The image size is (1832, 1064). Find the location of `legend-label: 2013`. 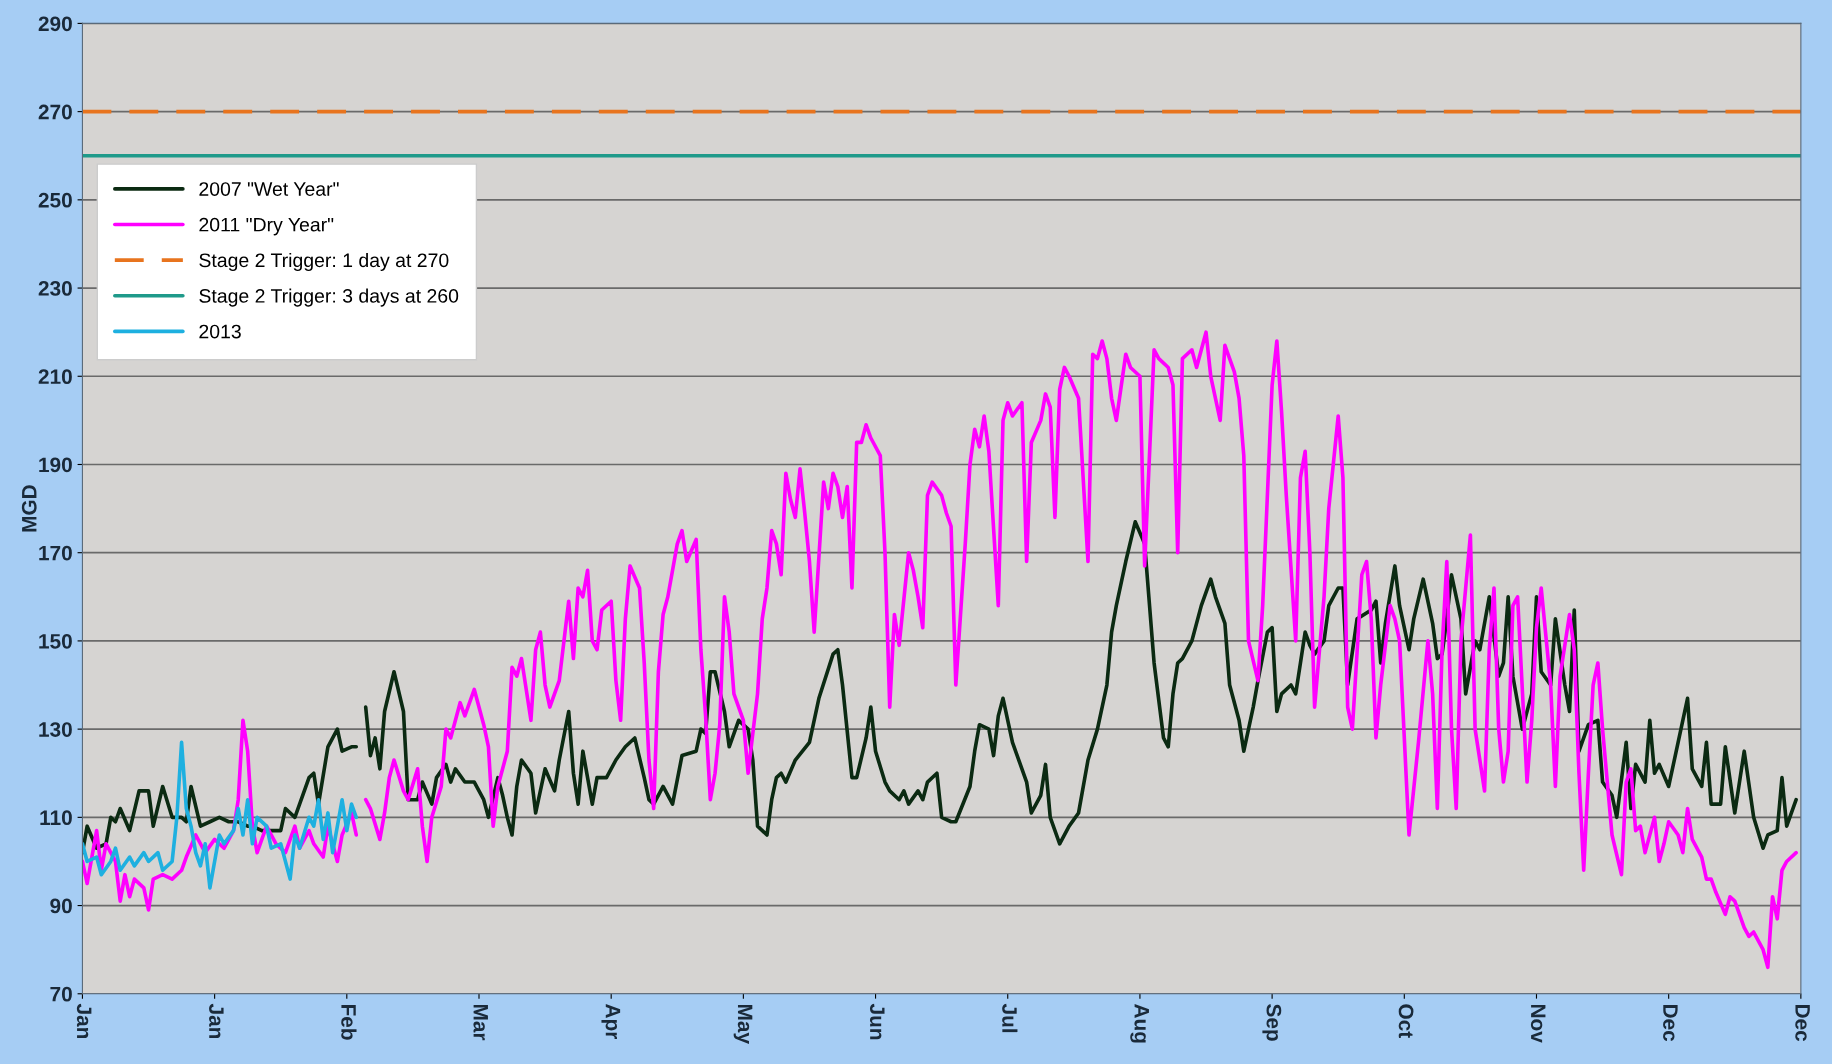

legend-label: 2013 is located at coordinates (220, 331).